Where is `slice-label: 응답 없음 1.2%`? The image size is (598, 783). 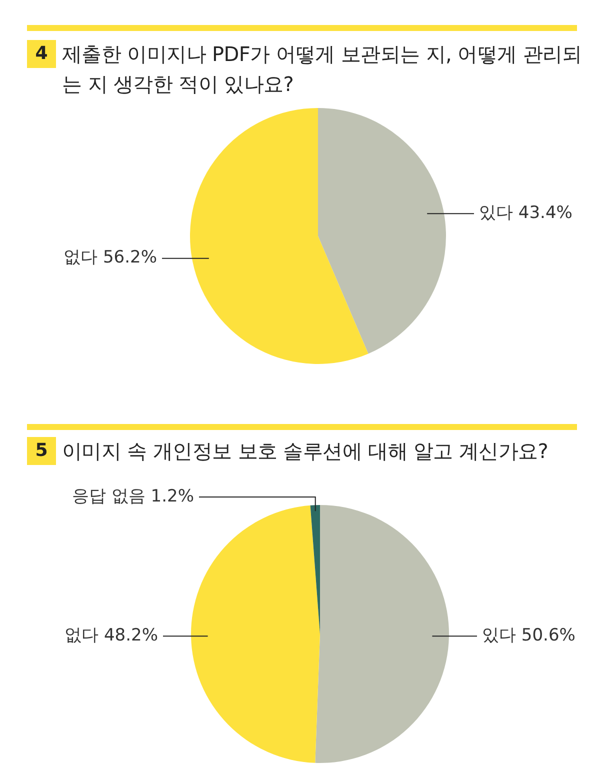
slice-label: 응답 없음 1.2% is located at coordinates (133, 496).